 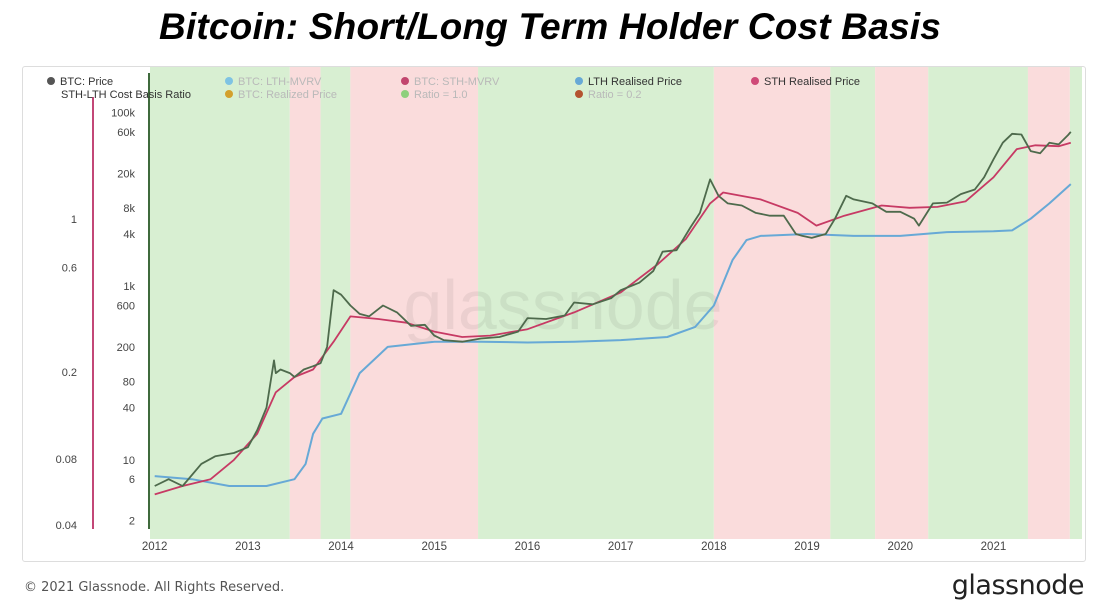 I want to click on price-tick-label: 600, so click(x=126, y=307).